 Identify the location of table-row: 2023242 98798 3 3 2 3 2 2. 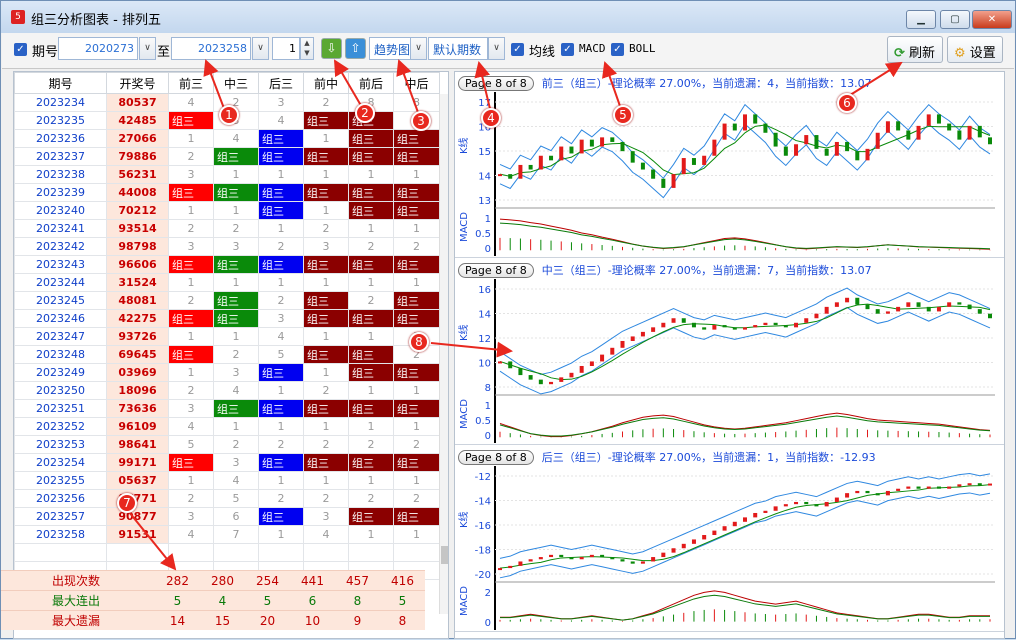
(227, 246).